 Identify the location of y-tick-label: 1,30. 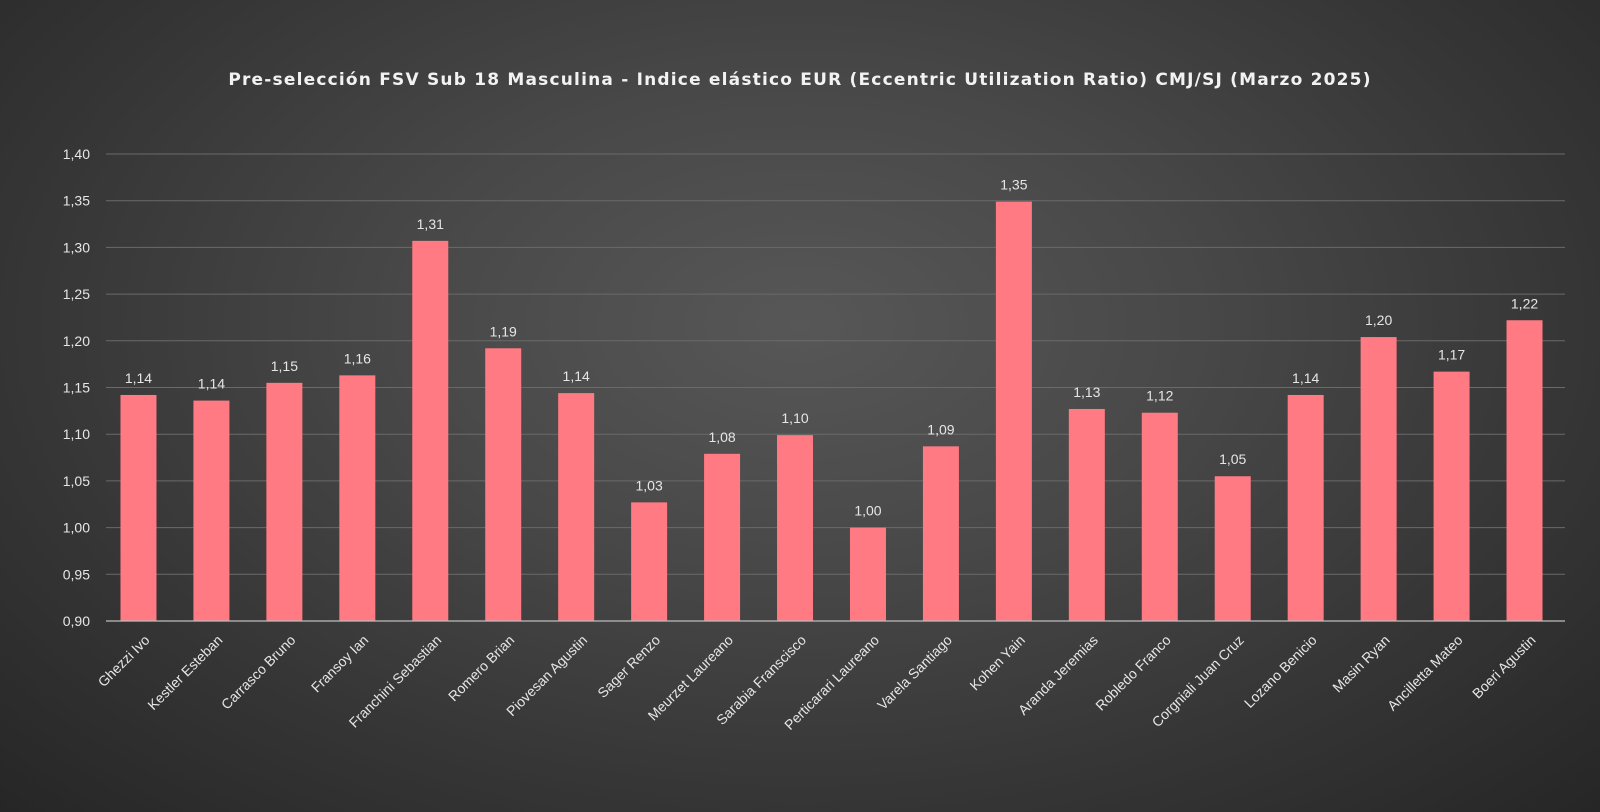
(76, 247).